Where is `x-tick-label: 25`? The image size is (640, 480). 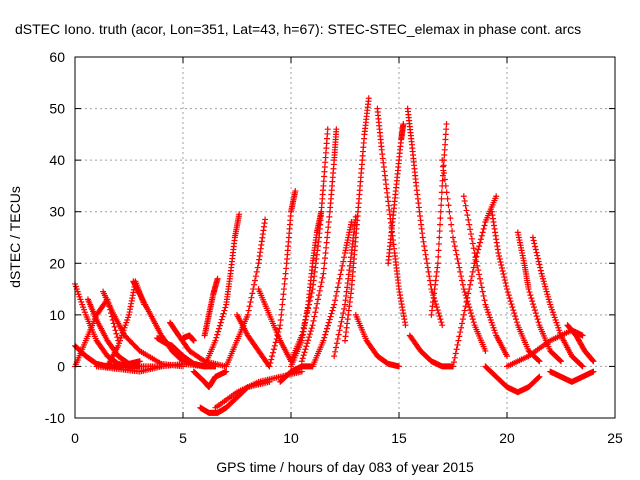
x-tick-label: 25 is located at coordinates (615, 438).